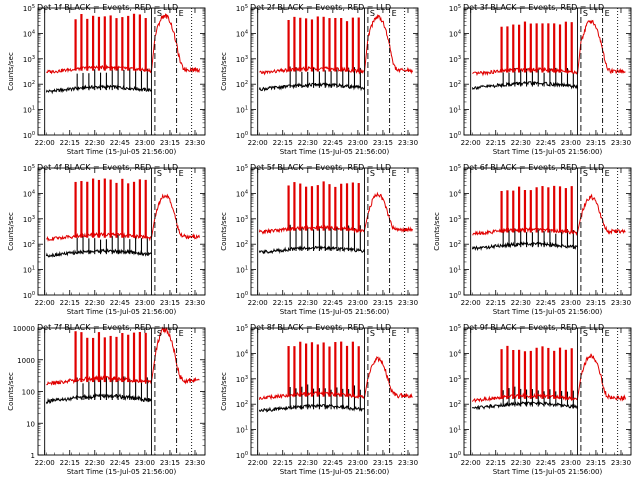  Describe the element at coordinates (607, 173) in the screenshot. I see `vertical-marker-label: E` at that location.